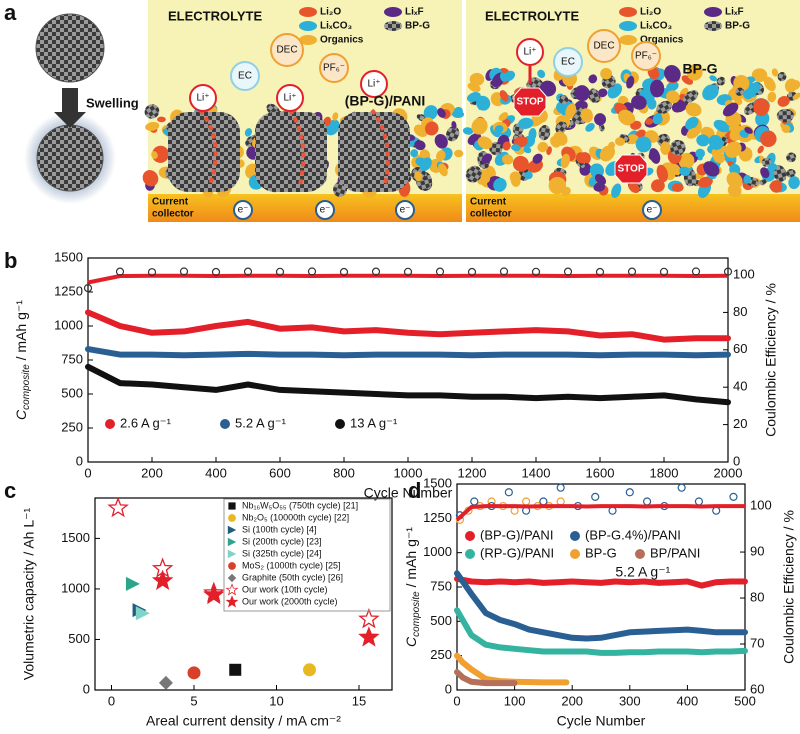  I want to click on stop-sign, so click(631, 169).